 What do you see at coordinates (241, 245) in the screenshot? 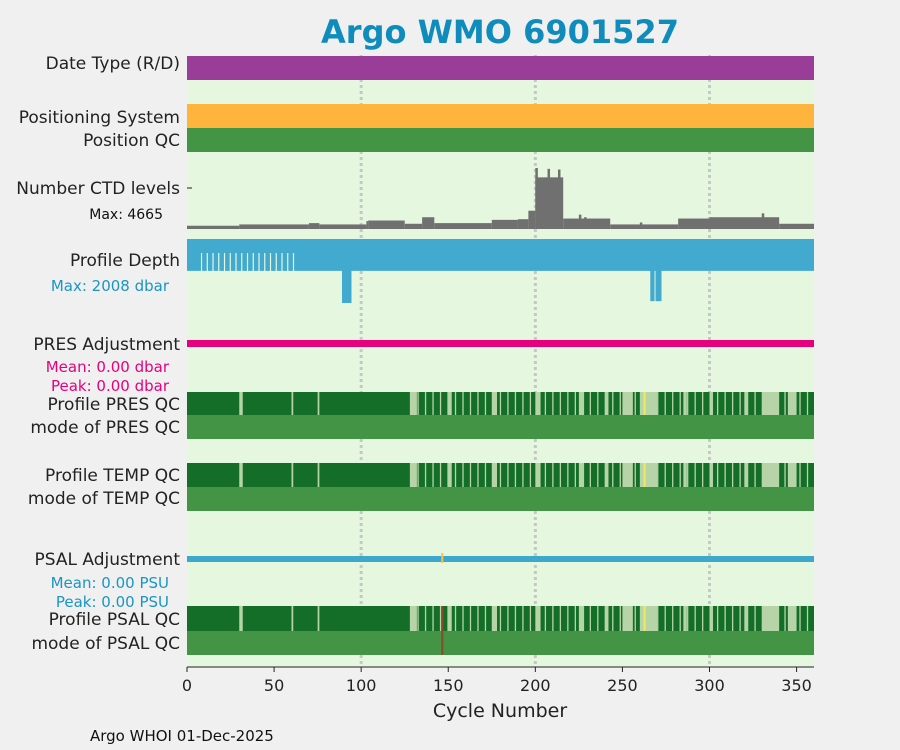
I see `profile-depth-cap` at bounding box center [241, 245].